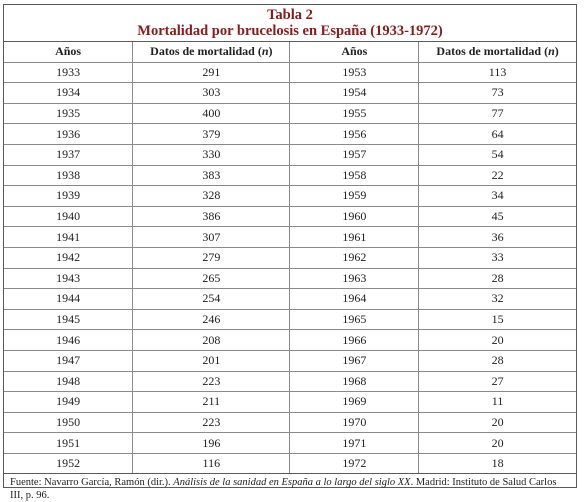  Describe the element at coordinates (211, 237) in the screenshot. I see `value-left-cell: 307` at that location.